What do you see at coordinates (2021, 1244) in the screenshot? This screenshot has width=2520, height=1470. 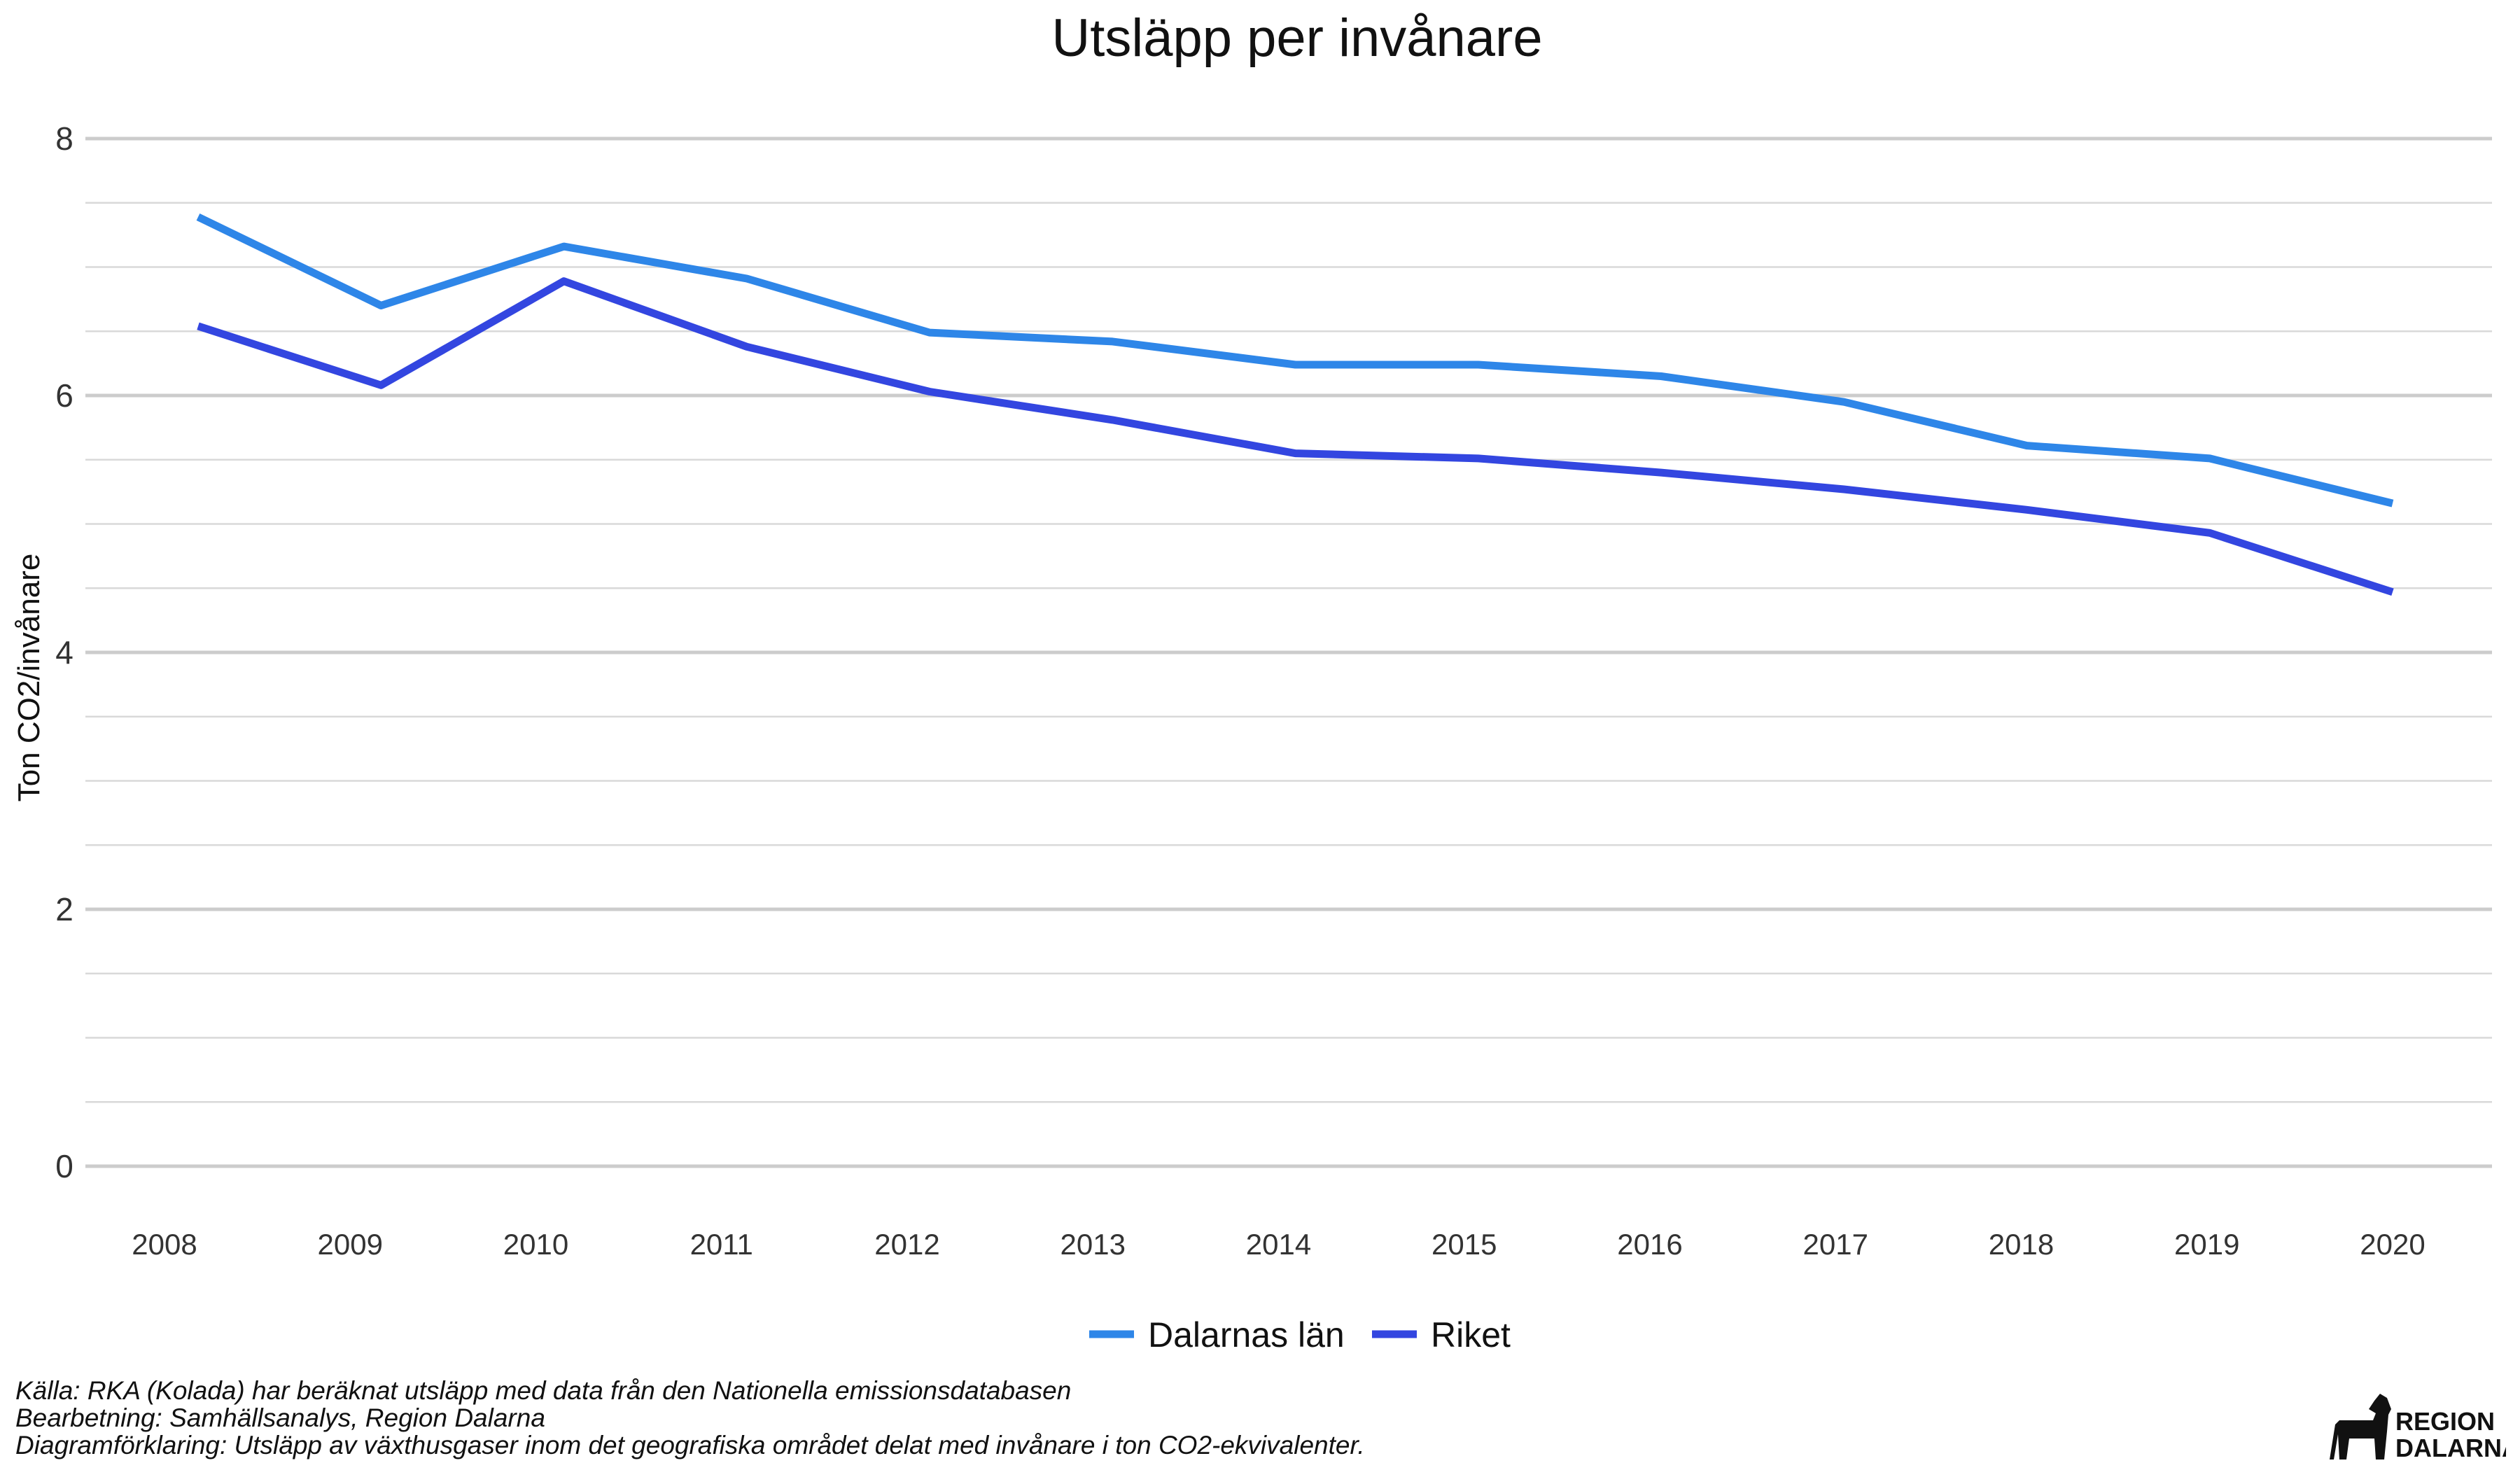 I see `x-tick-label: 2018` at bounding box center [2021, 1244].